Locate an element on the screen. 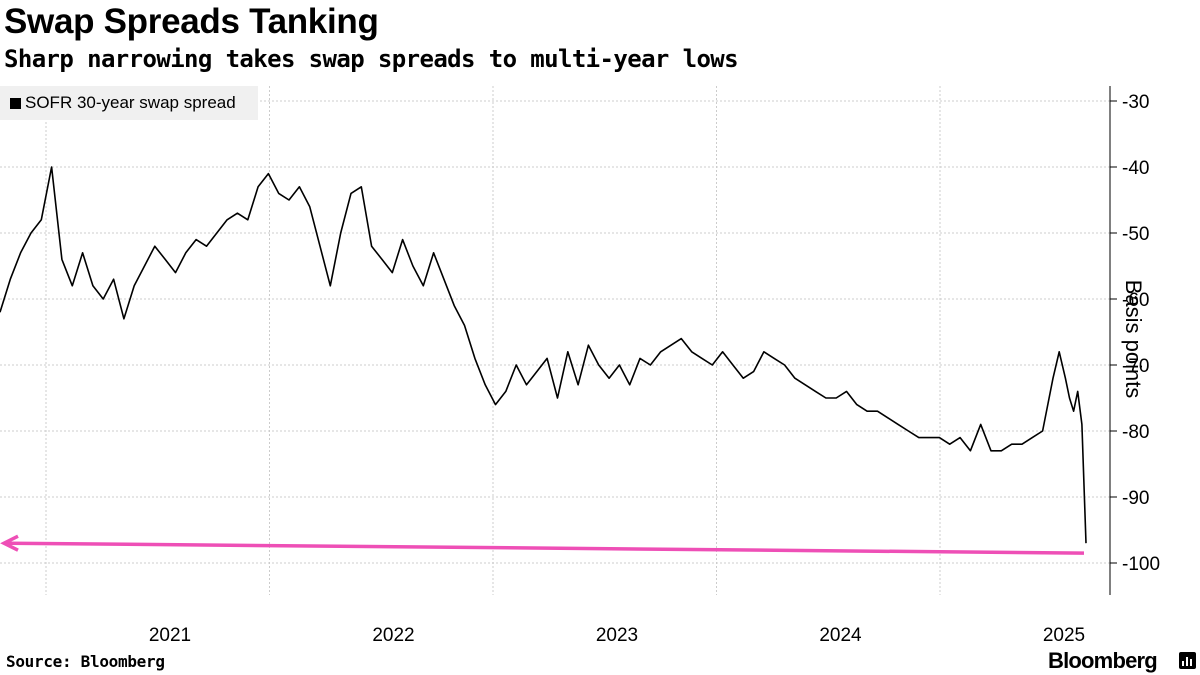  chart-legend: SOFR 30-year swap spread is located at coordinates (129, 103).